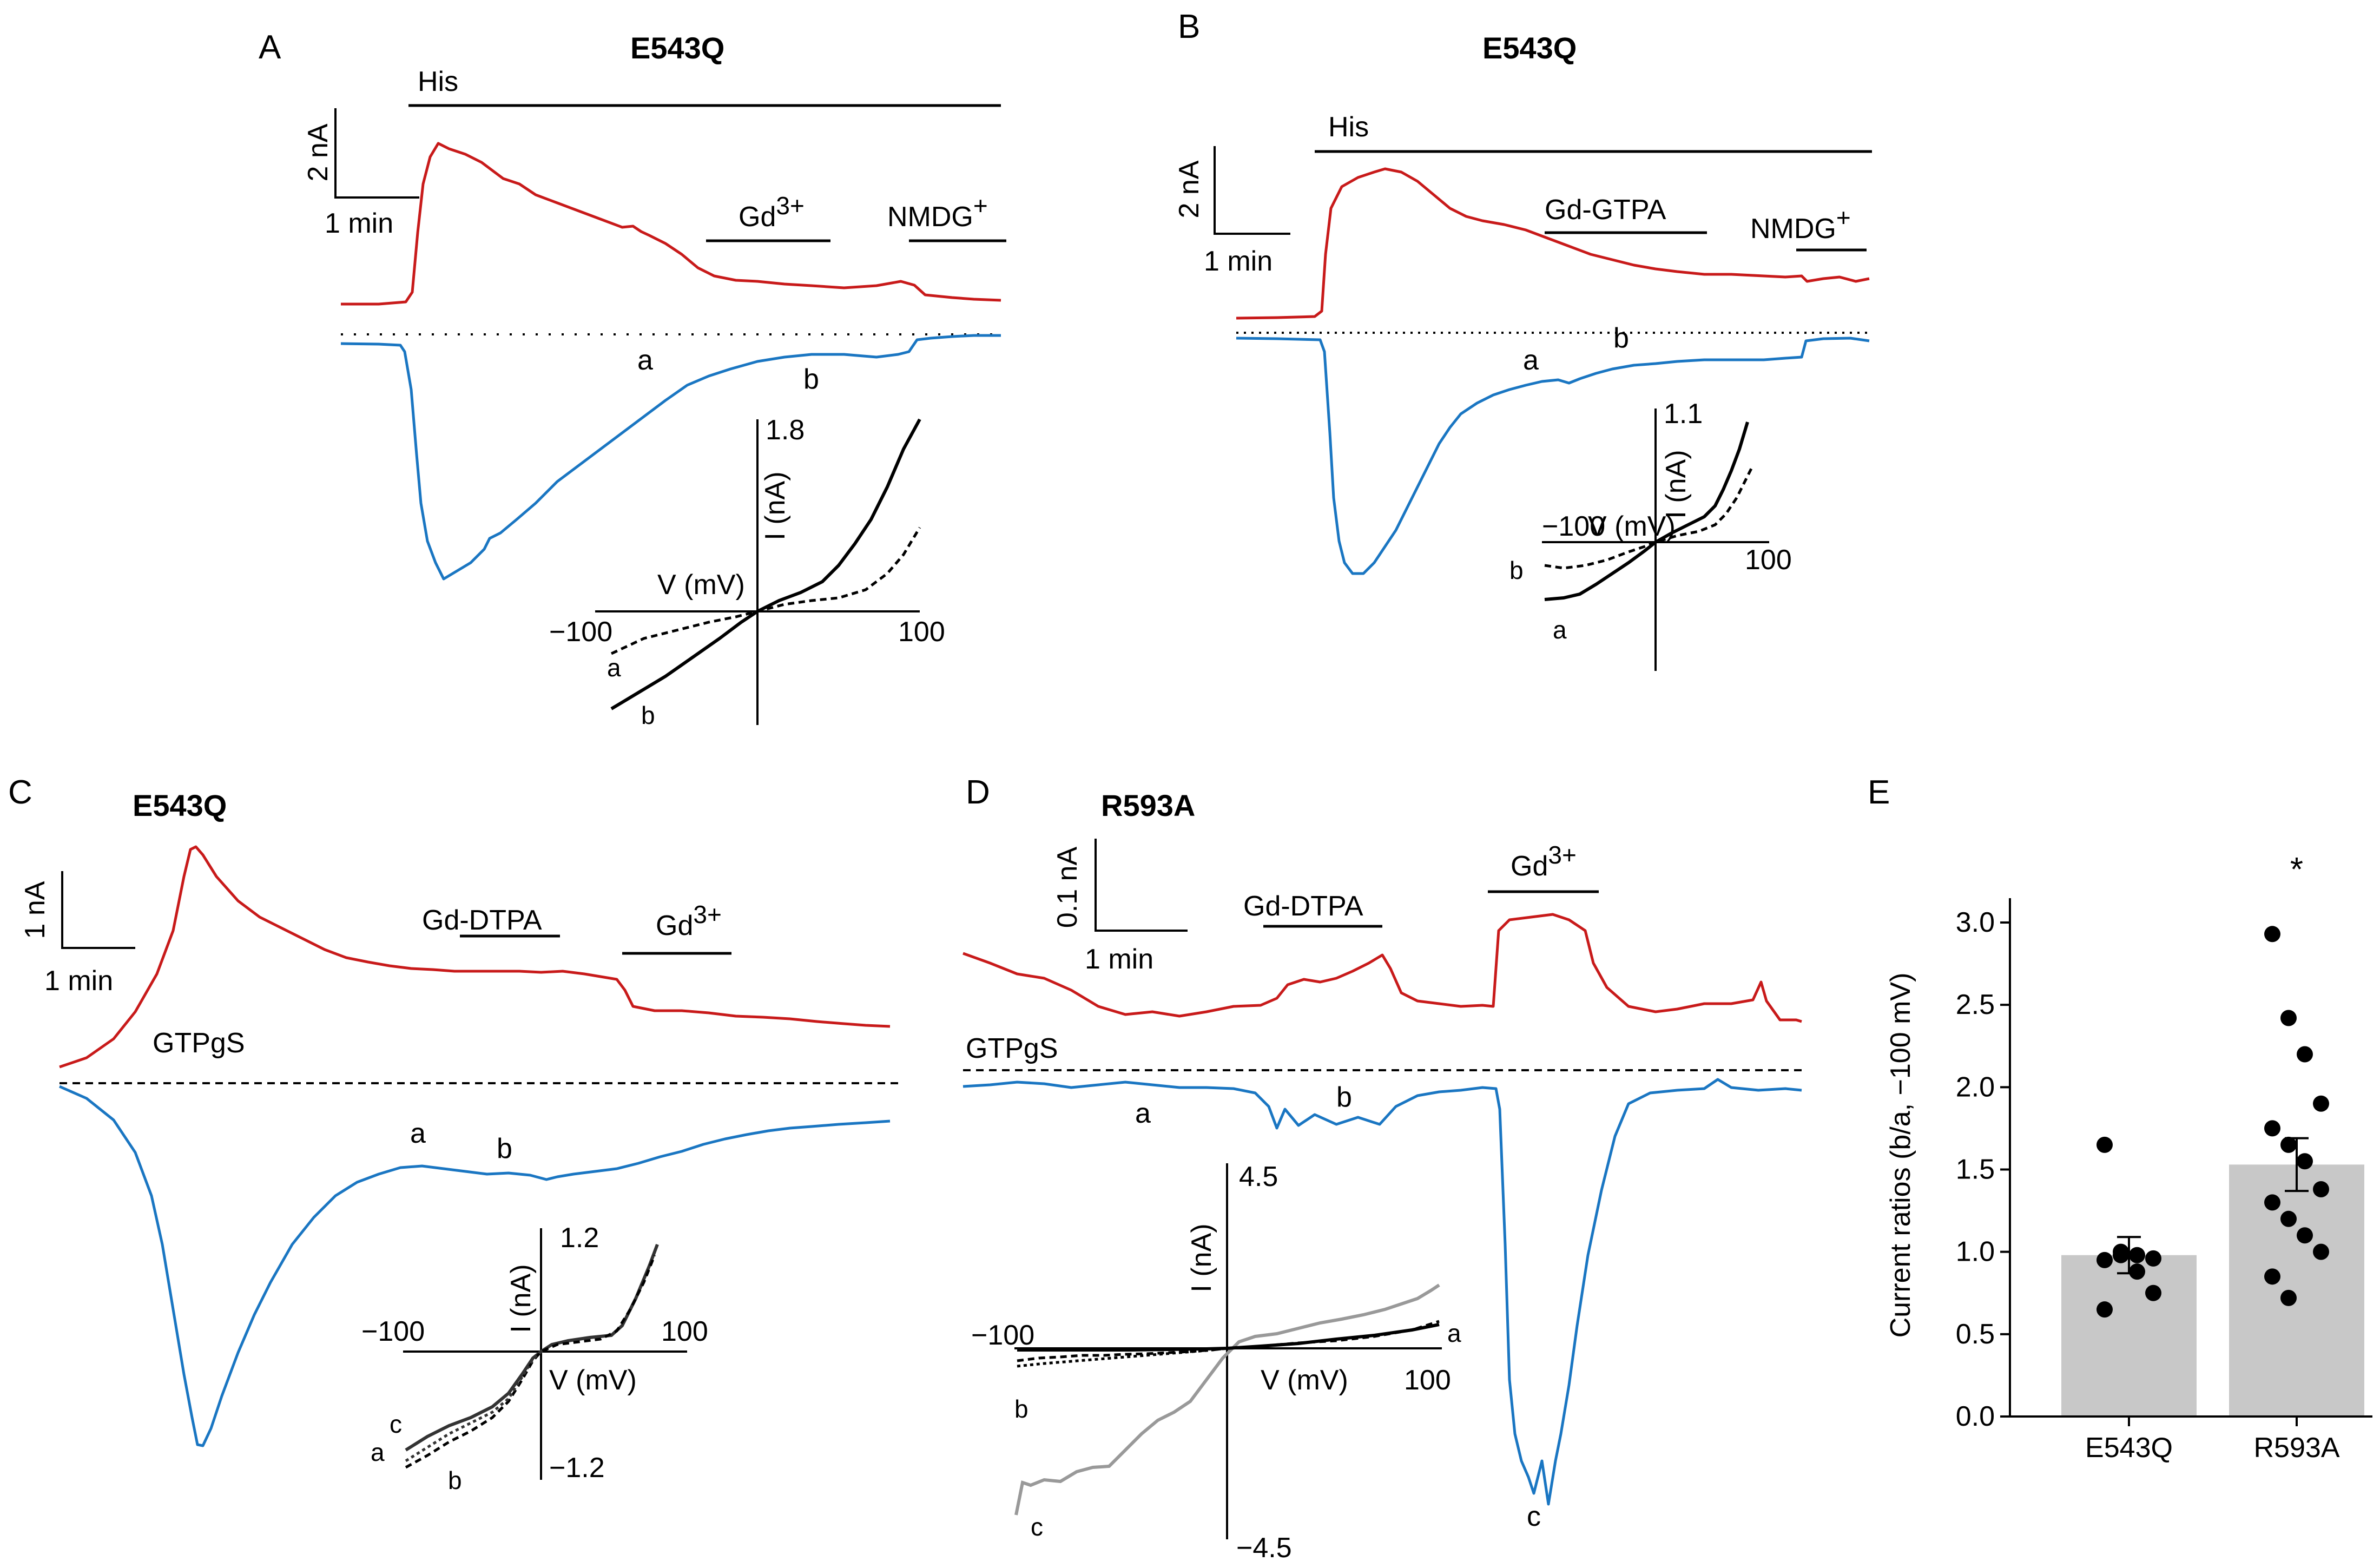 The height and width of the screenshot is (1568, 2380). I want to click on panel-a-iv-xmax: 100, so click(921, 632).